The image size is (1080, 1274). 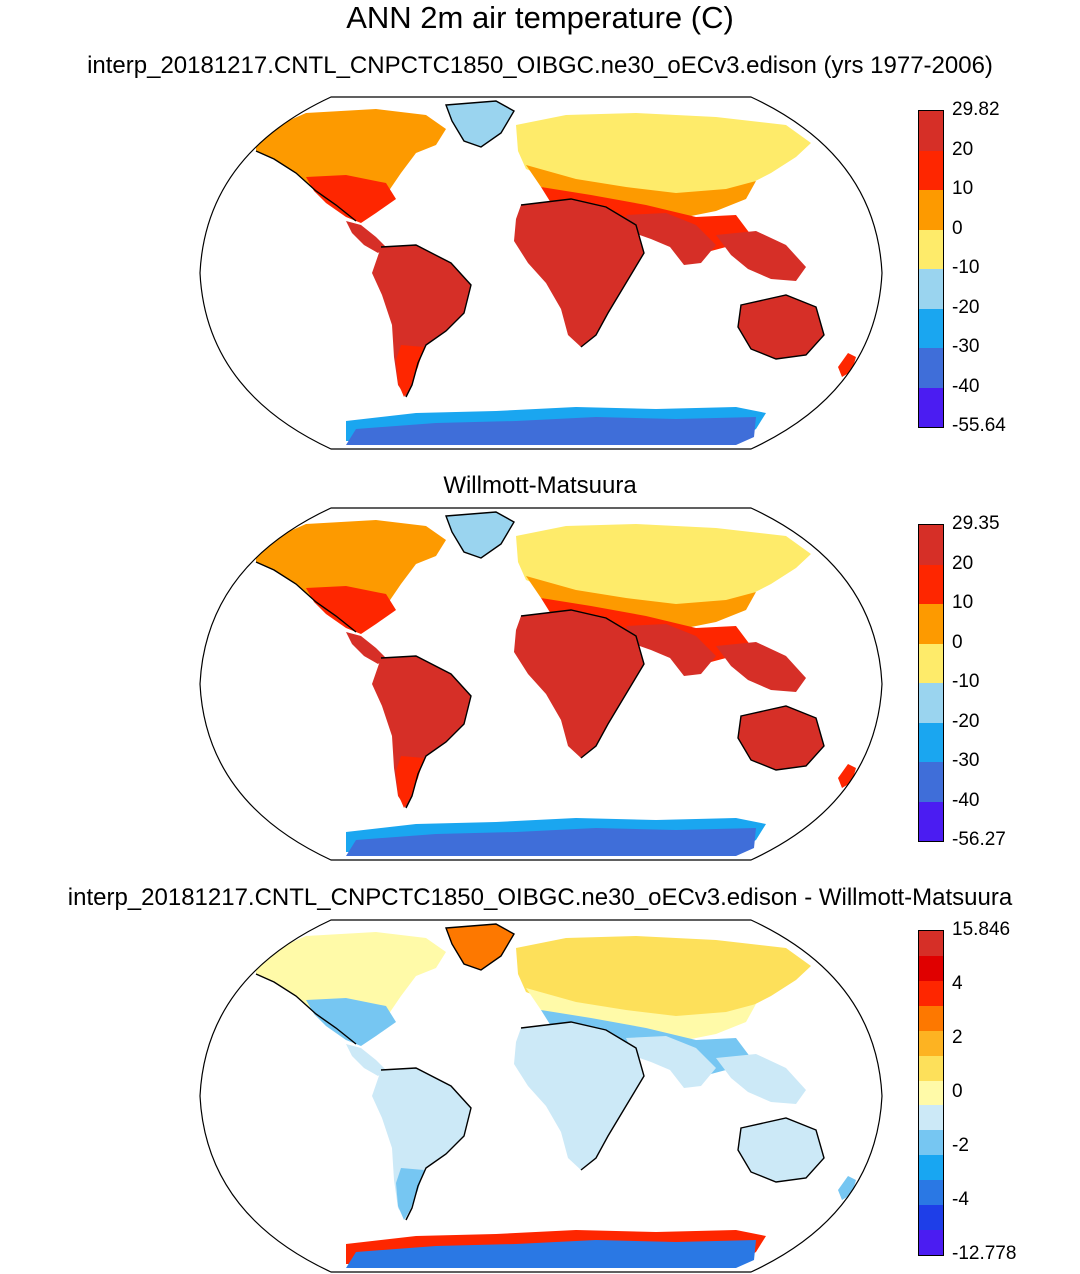 I want to click on colorbar-label: 29.82, so click(x=976, y=109).